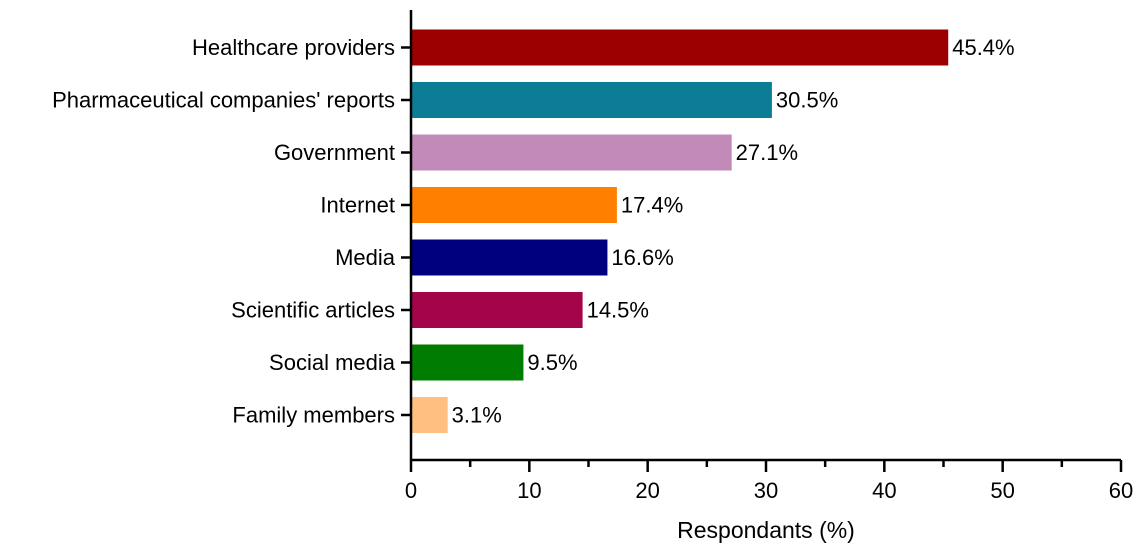 This screenshot has width=1138, height=548. What do you see at coordinates (983, 47) in the screenshot?
I see `value-label-1: 45.4%` at bounding box center [983, 47].